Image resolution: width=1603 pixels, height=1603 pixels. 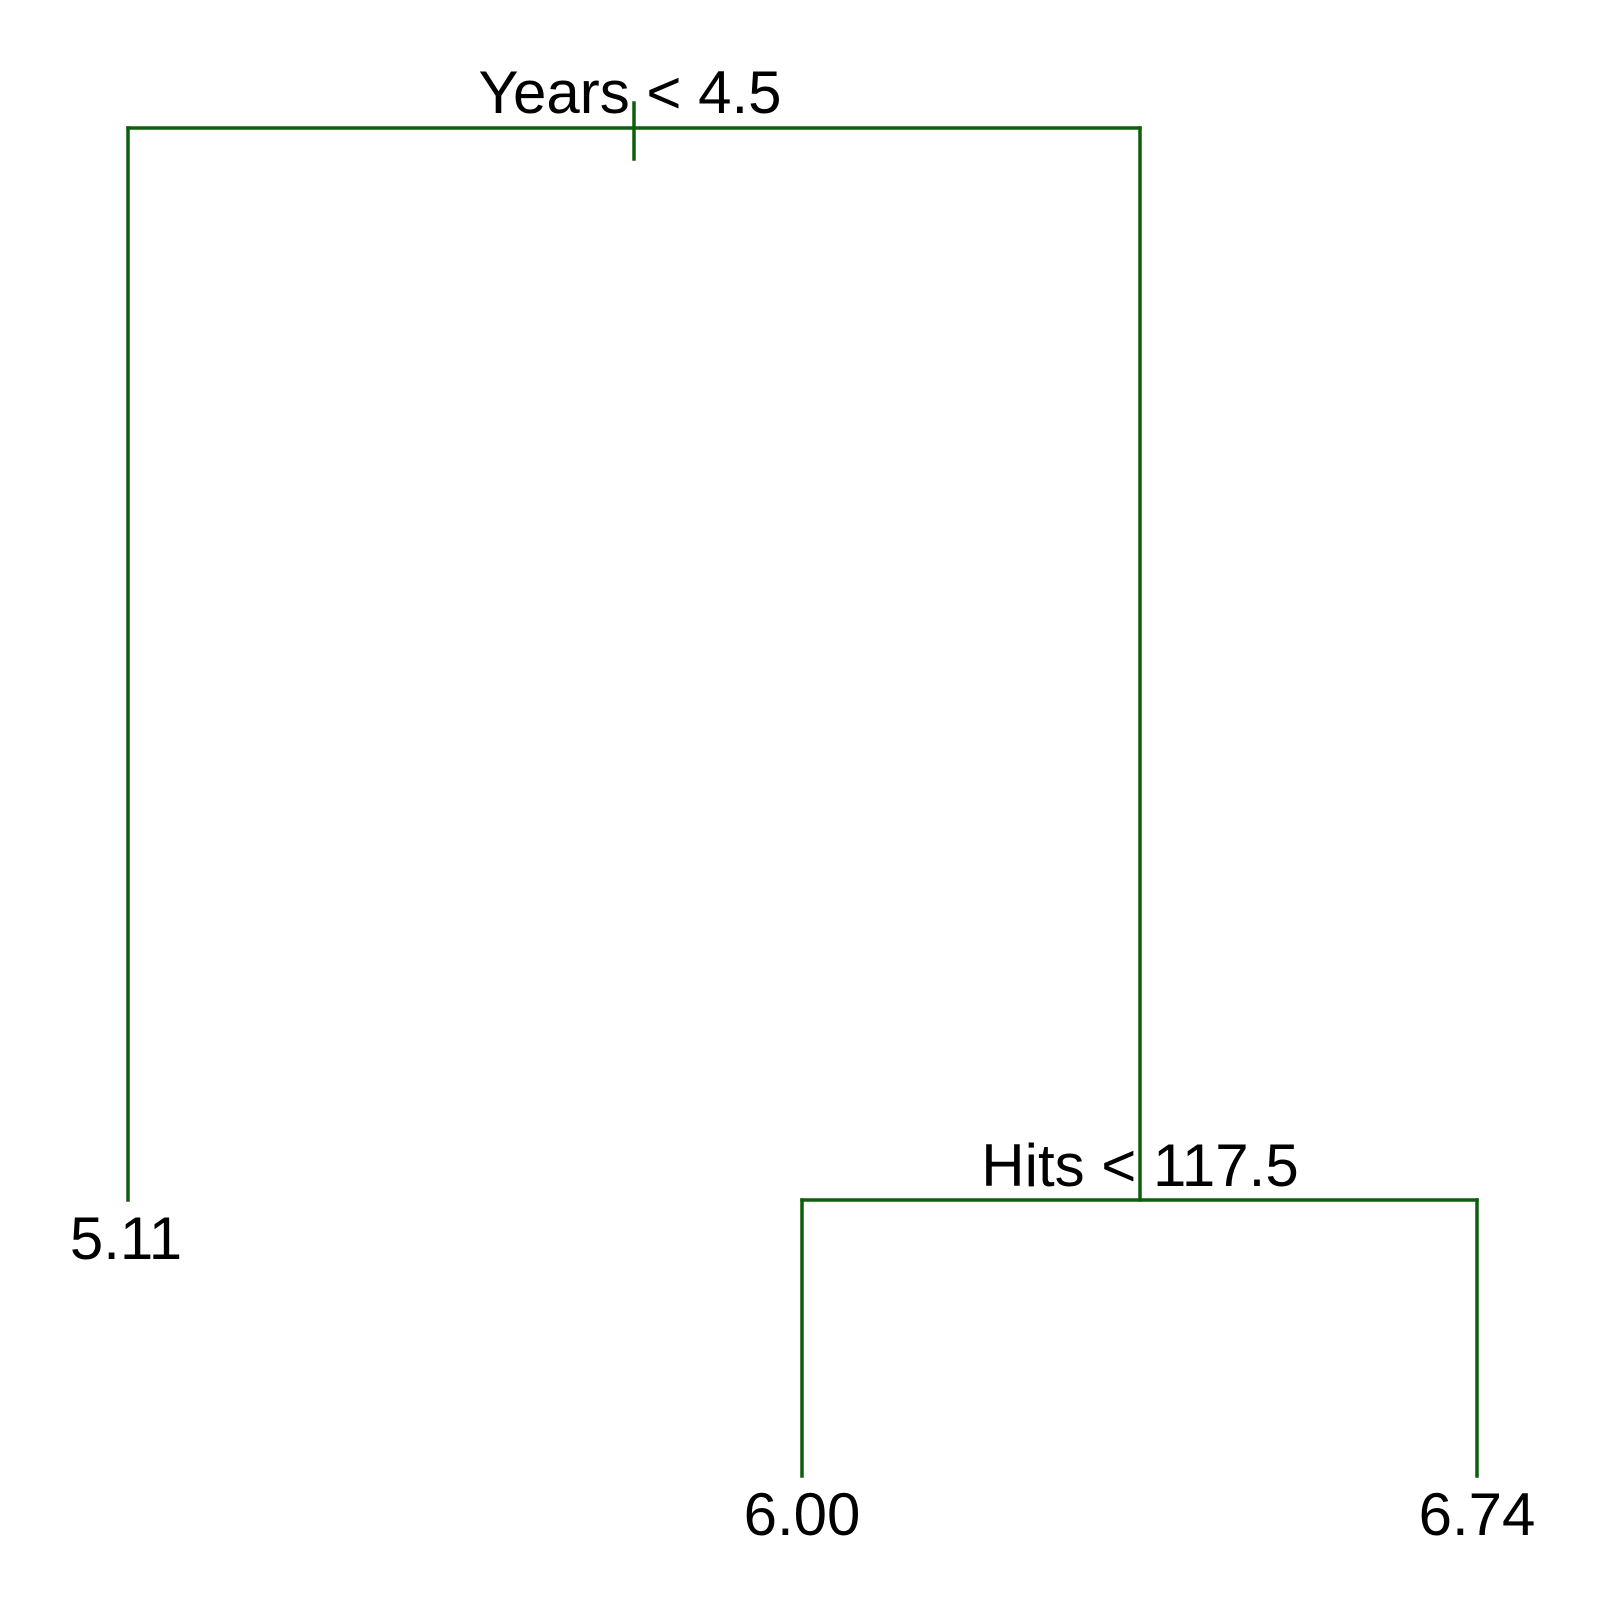 What do you see at coordinates (126, 1238) in the screenshot?
I see `leaf-label: 5.11` at bounding box center [126, 1238].